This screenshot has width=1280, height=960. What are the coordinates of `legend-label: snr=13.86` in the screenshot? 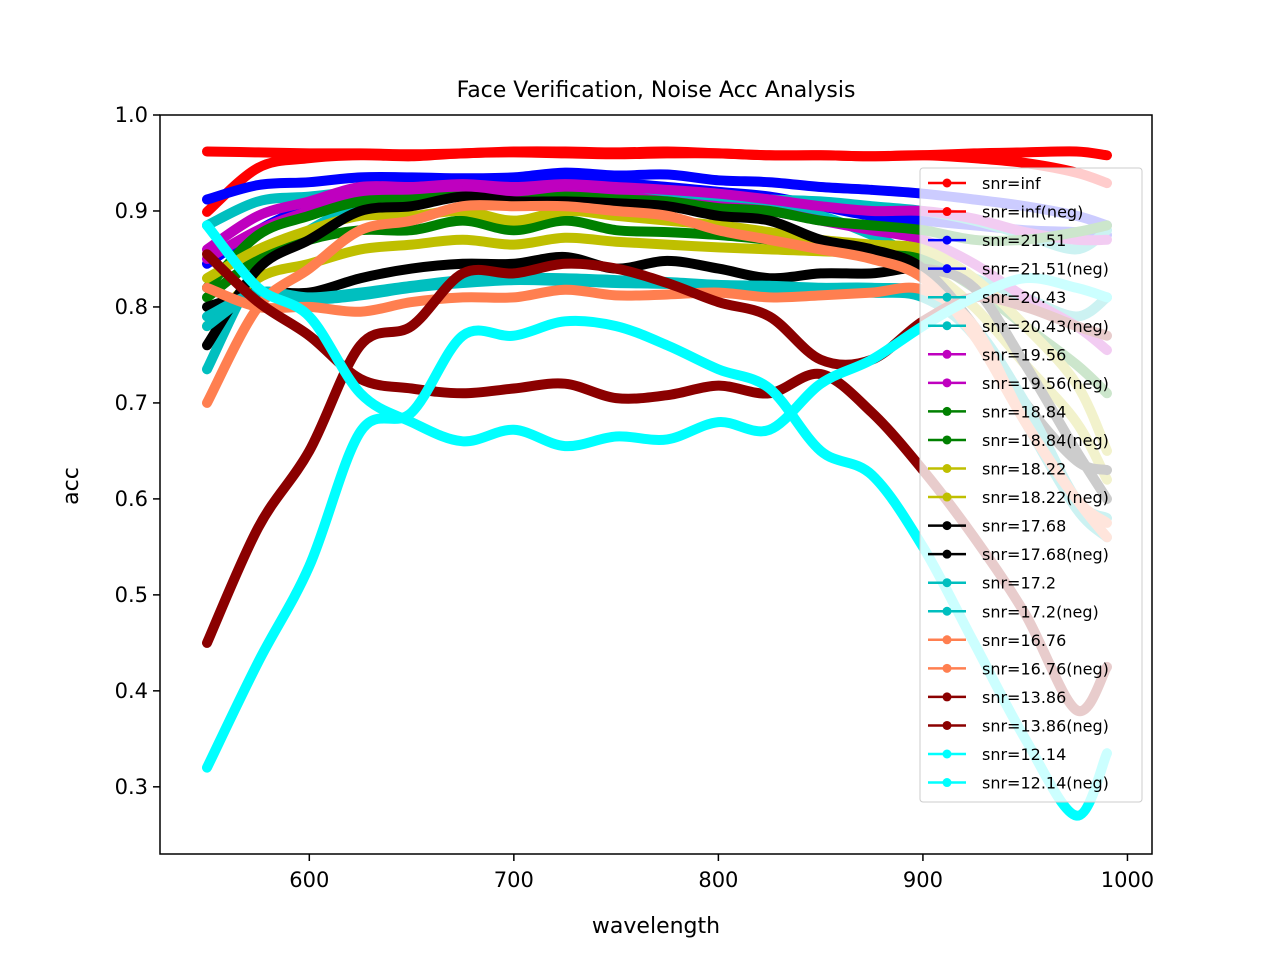 It's located at (1024, 697).